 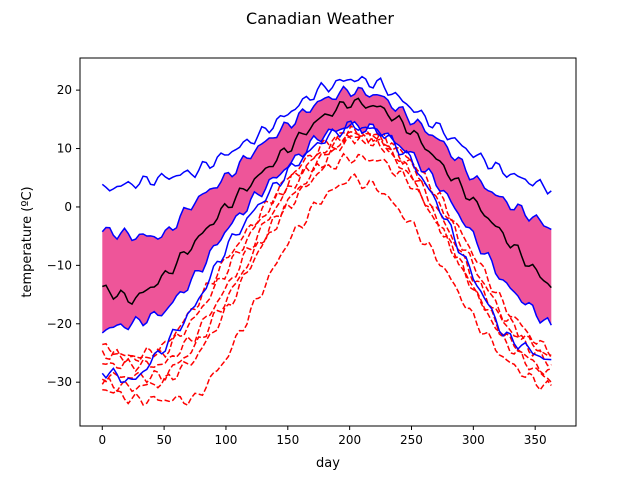 What do you see at coordinates (27, 241) in the screenshot?
I see `y-axis-label: temperature (ºC)` at bounding box center [27, 241].